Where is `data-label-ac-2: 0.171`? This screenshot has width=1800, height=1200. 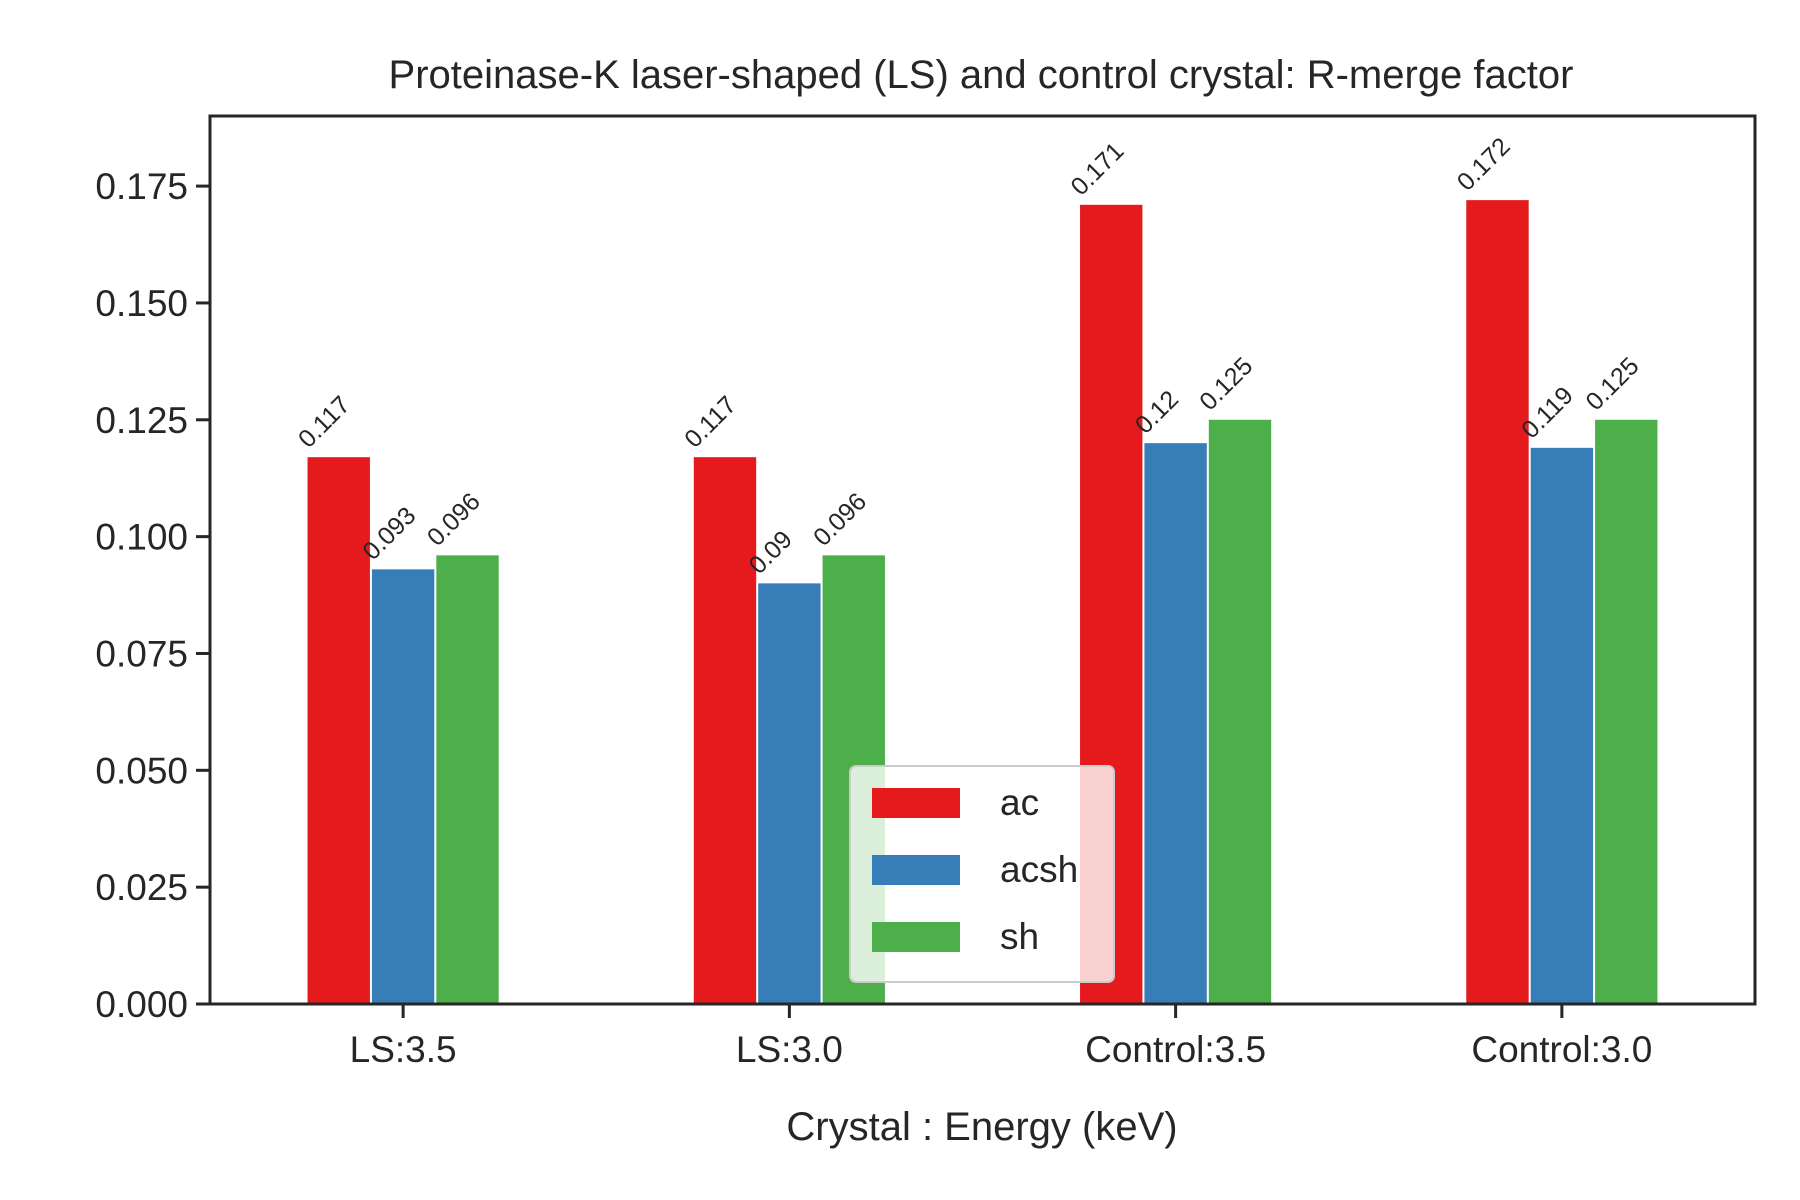
data-label-ac-2: 0.171 is located at coordinates (1097, 169).